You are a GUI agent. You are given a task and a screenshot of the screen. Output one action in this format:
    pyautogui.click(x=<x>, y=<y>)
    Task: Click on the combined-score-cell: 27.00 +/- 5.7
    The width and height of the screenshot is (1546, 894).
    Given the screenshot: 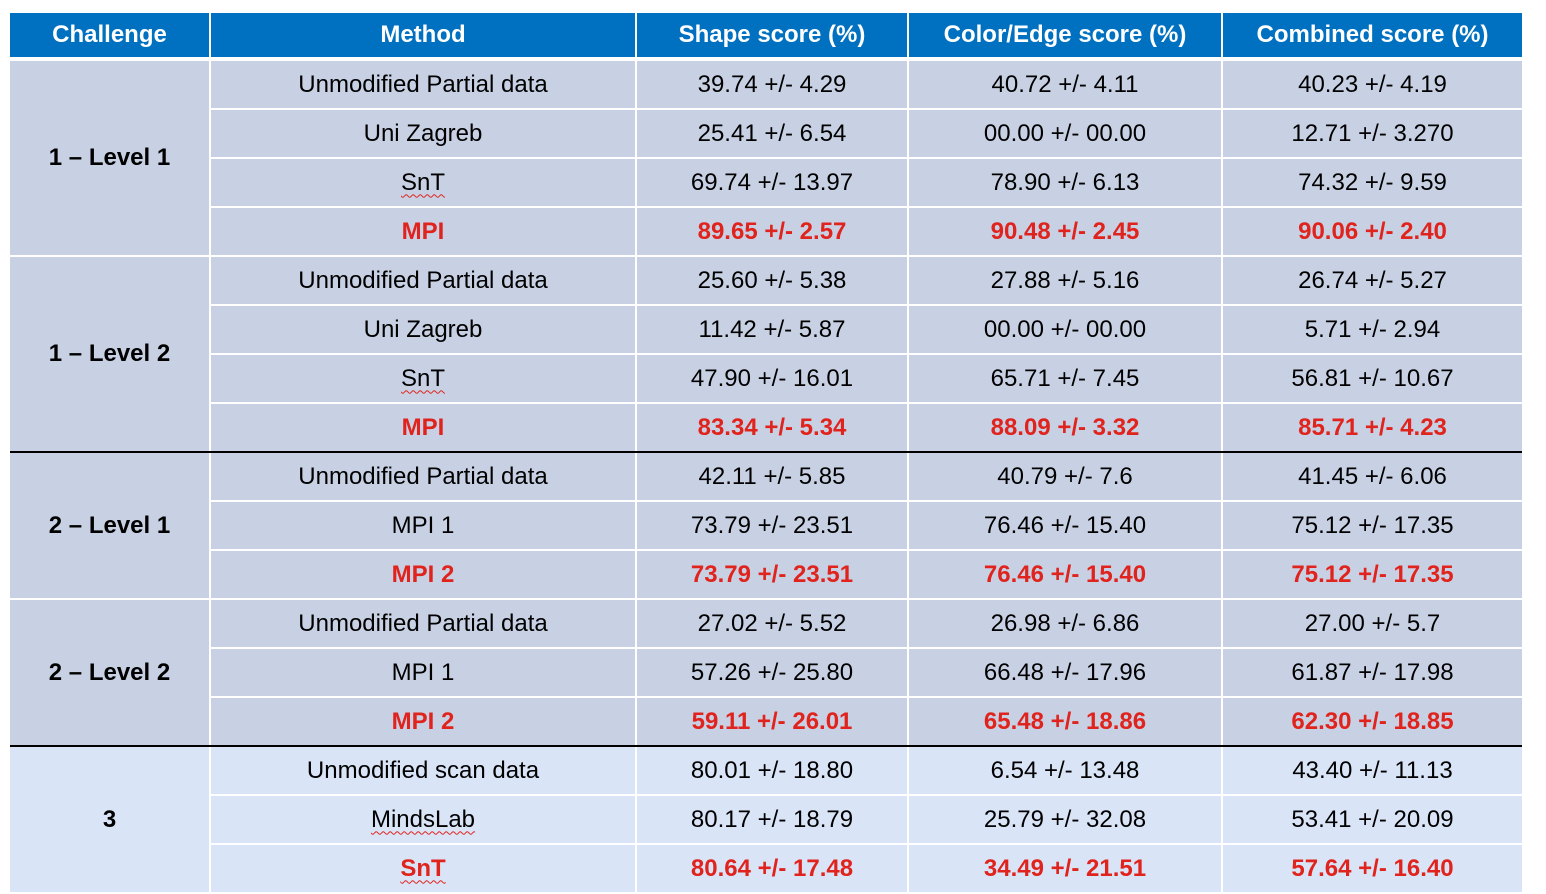 What is the action you would take?
    pyautogui.click(x=1372, y=624)
    